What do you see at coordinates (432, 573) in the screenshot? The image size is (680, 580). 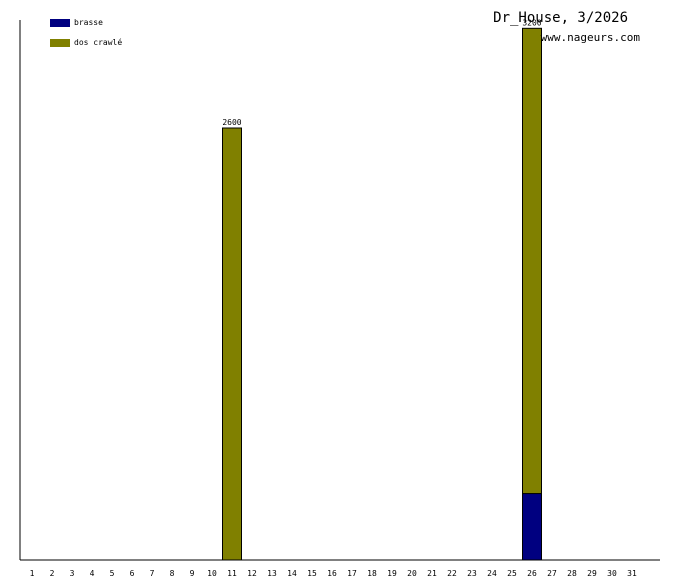 I see `x-tick-label-21: 21` at bounding box center [432, 573].